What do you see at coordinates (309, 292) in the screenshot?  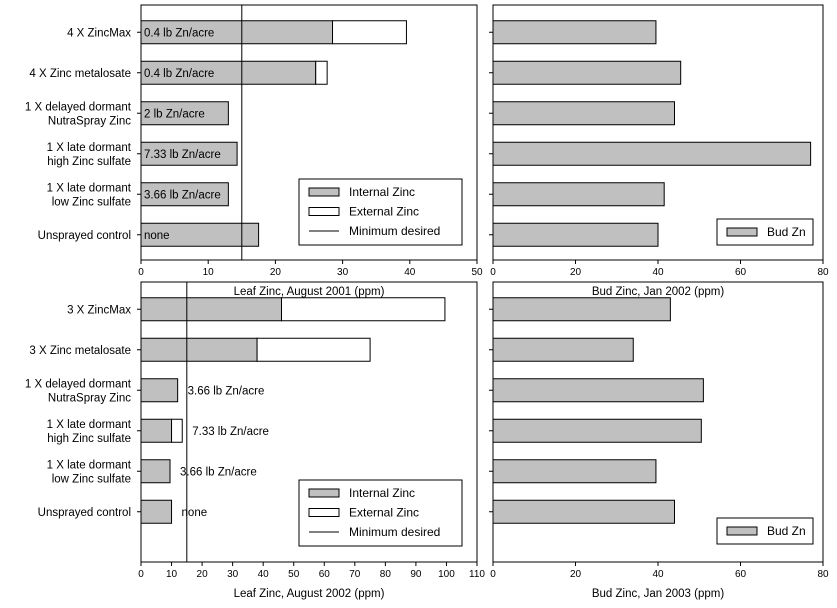 I see `x-axis-label: Leaf Zinc, August 2001 (ppm)` at bounding box center [309, 292].